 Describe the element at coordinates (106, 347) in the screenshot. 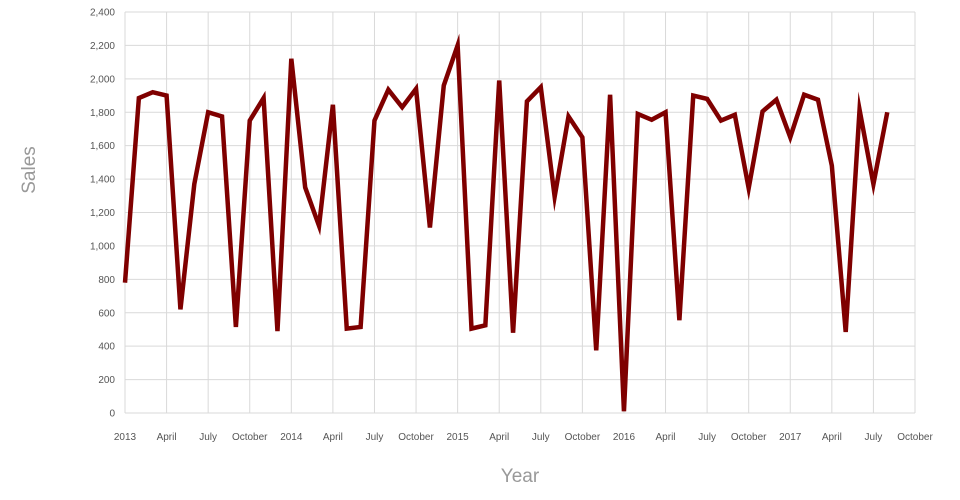

I see `y-tick-label: 400` at that location.